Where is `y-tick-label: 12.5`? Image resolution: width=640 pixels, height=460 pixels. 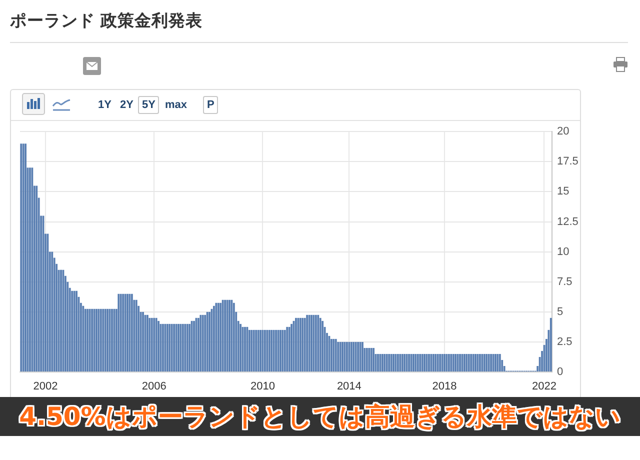
y-tick-label: 12.5 is located at coordinates (567, 222).